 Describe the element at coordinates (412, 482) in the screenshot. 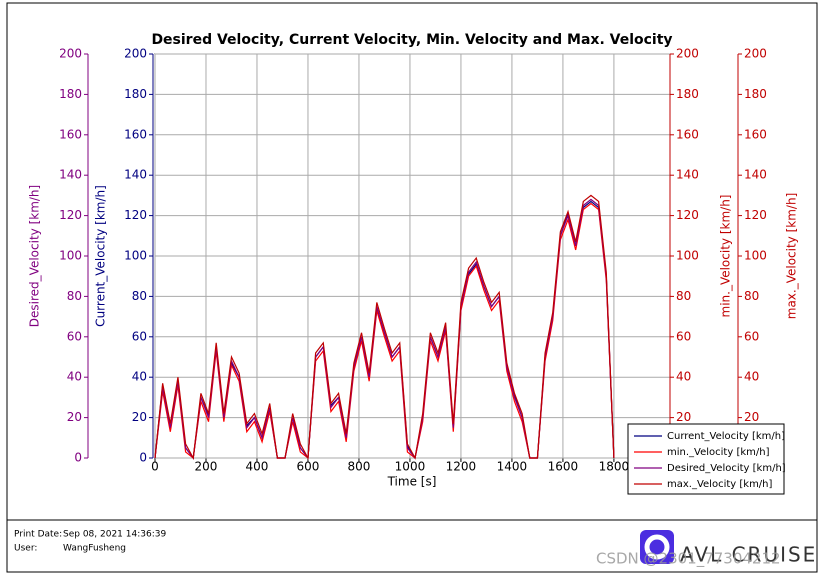

I see `x-axis-title: Time [s]` at that location.